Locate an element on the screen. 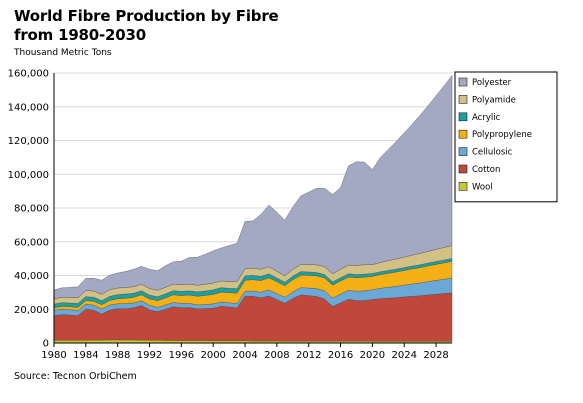 This screenshot has width=583, height=403. x-tick-label: 2000 is located at coordinates (212, 355).